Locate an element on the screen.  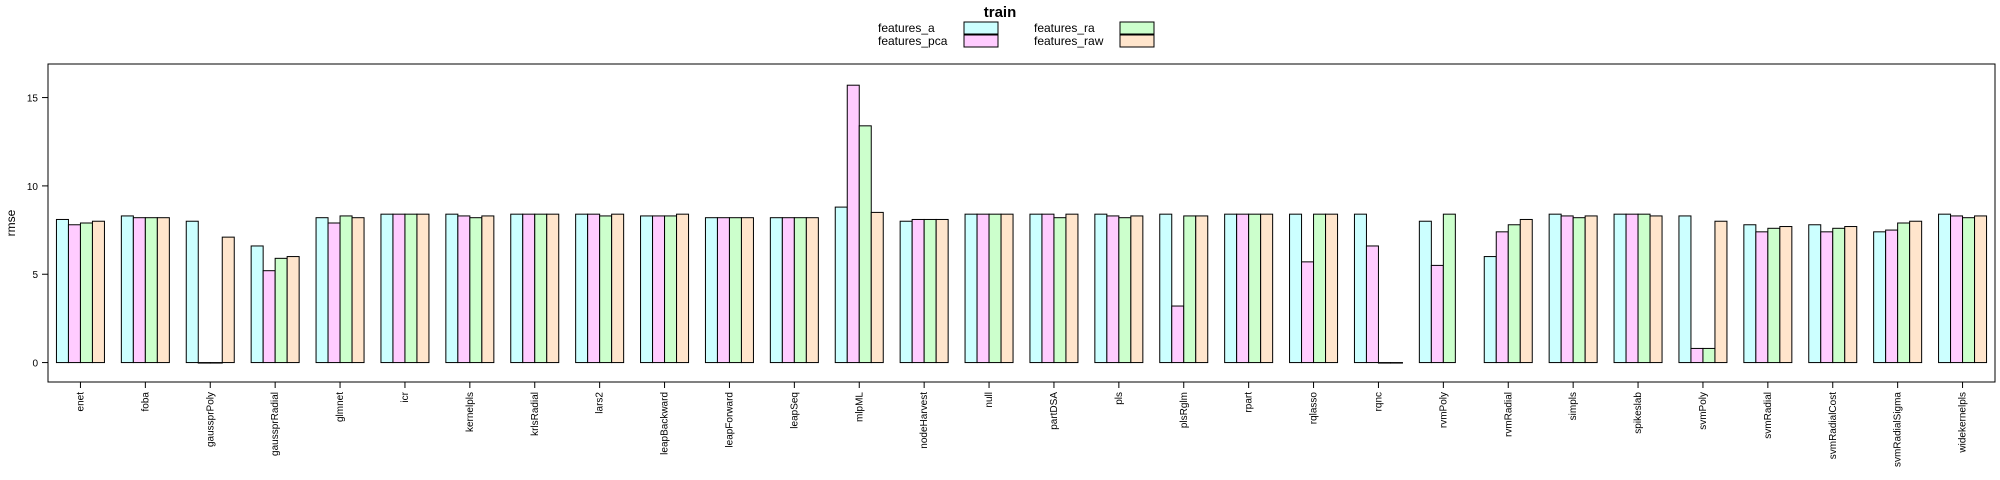
legend-title: train is located at coordinates (1000, 12).